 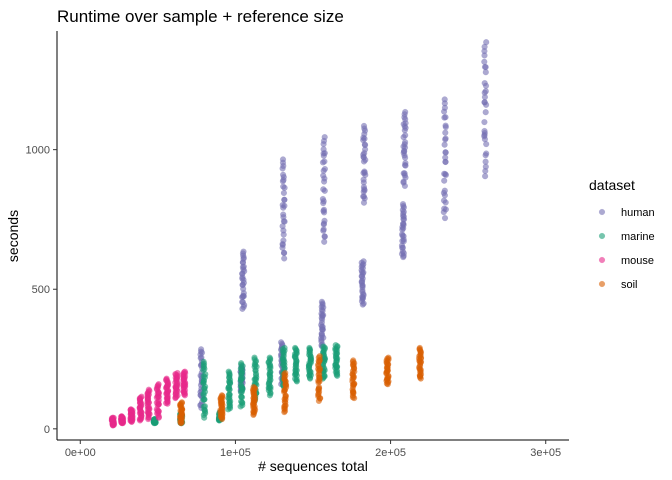 What do you see at coordinates (13, 236) in the screenshot?
I see `y-axis-title: seconds` at bounding box center [13, 236].